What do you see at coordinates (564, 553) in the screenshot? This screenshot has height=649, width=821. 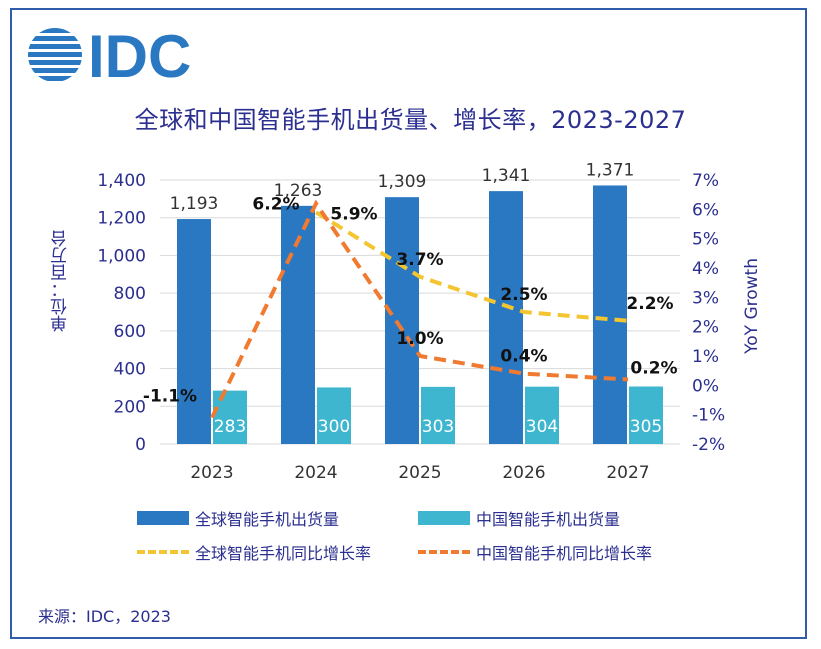 I see `legend-label-china-line: 中国智能手机同比增长率` at bounding box center [564, 553].